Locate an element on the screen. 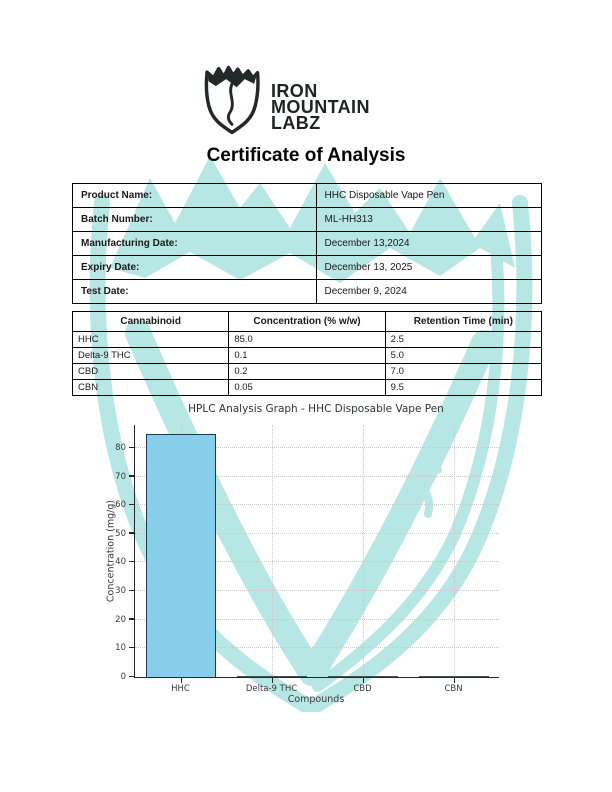  info-value: ML-HH313 is located at coordinates (428, 219).